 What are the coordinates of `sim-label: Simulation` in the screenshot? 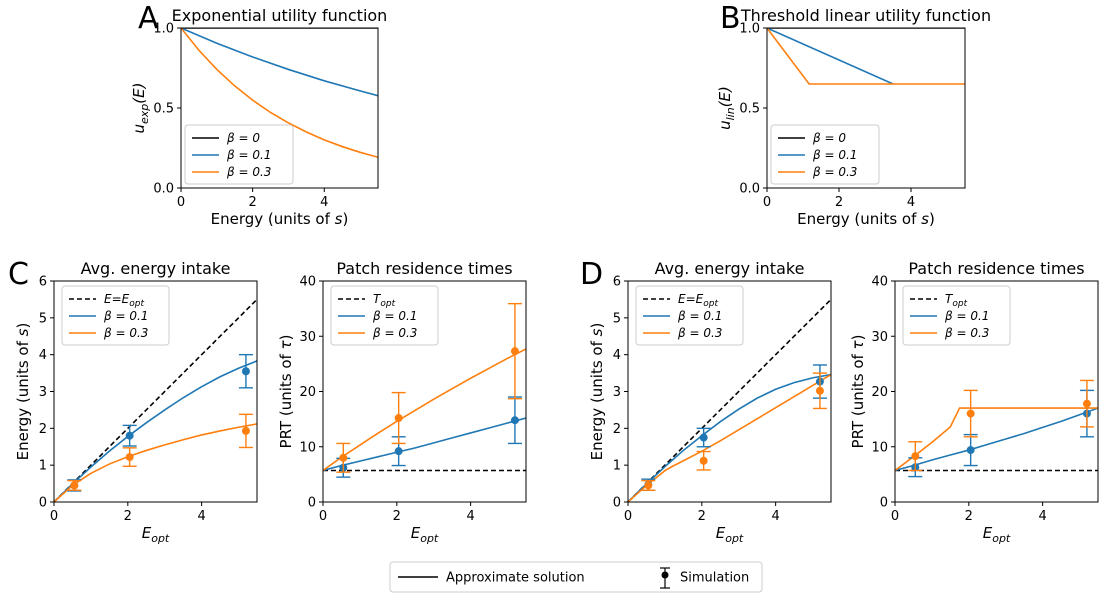 It's located at (714, 578).